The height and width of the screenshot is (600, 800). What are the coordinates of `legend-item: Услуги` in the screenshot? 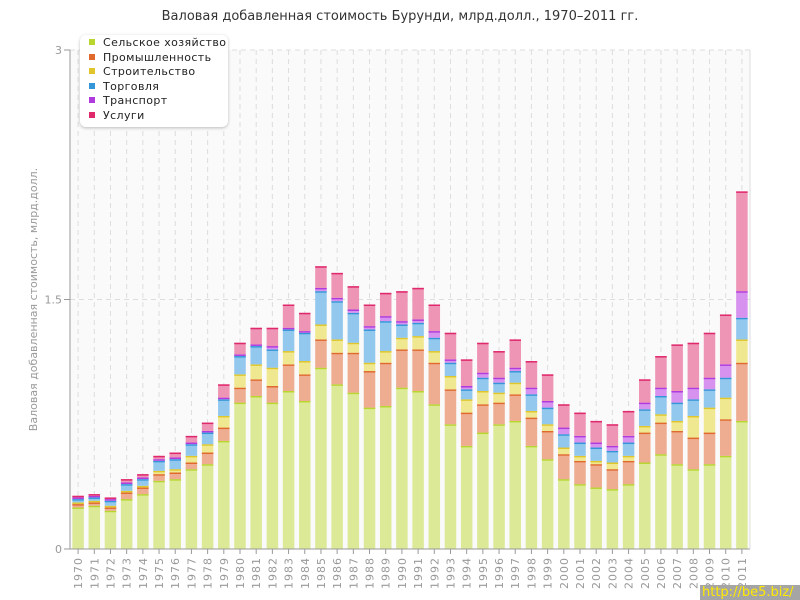 It's located at (117, 116).